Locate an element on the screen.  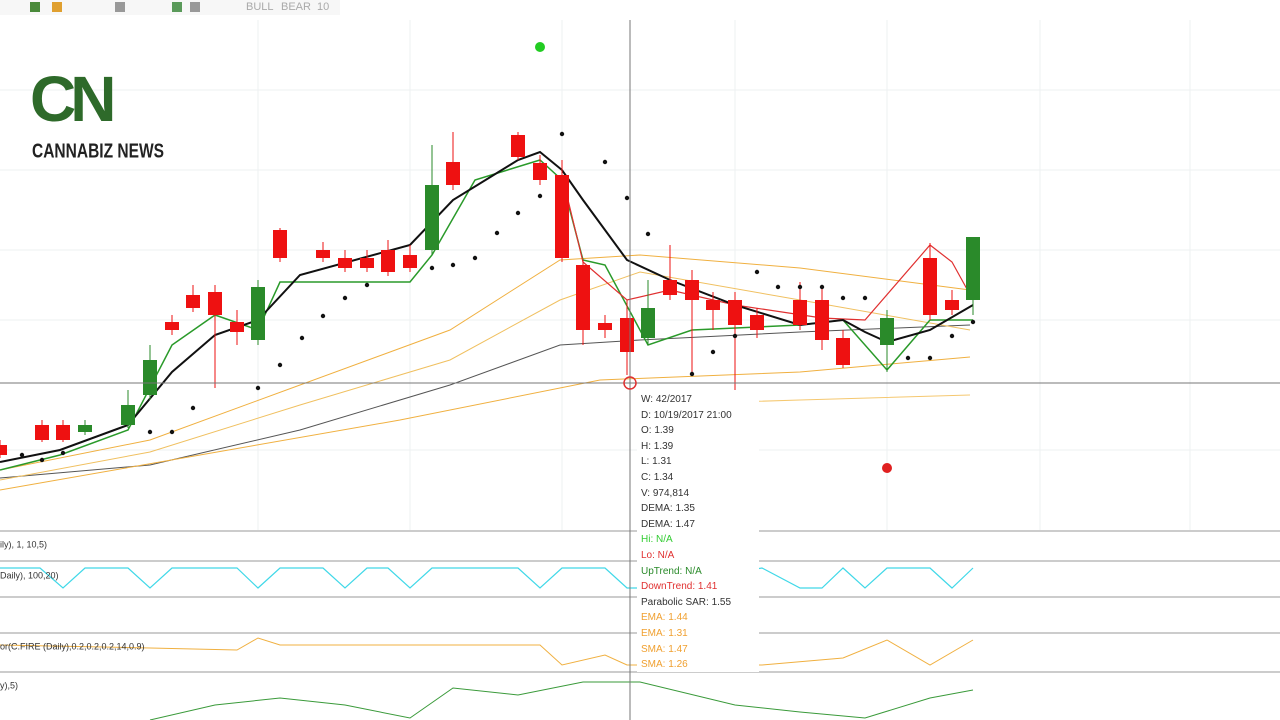
tooltip-line: V: 974,814 is located at coordinates (665, 493).